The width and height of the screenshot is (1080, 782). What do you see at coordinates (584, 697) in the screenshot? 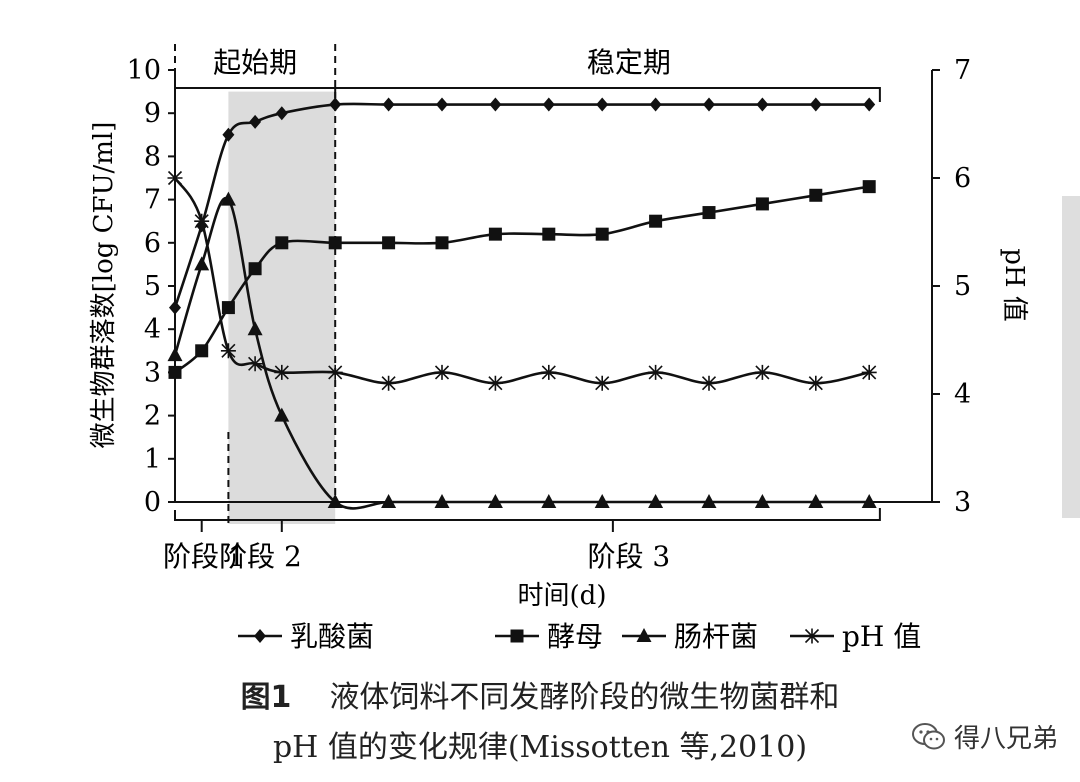
I see `caption-text-1: 液体饲料不同发酵阶段的微生物菌群和` at bounding box center [584, 697].